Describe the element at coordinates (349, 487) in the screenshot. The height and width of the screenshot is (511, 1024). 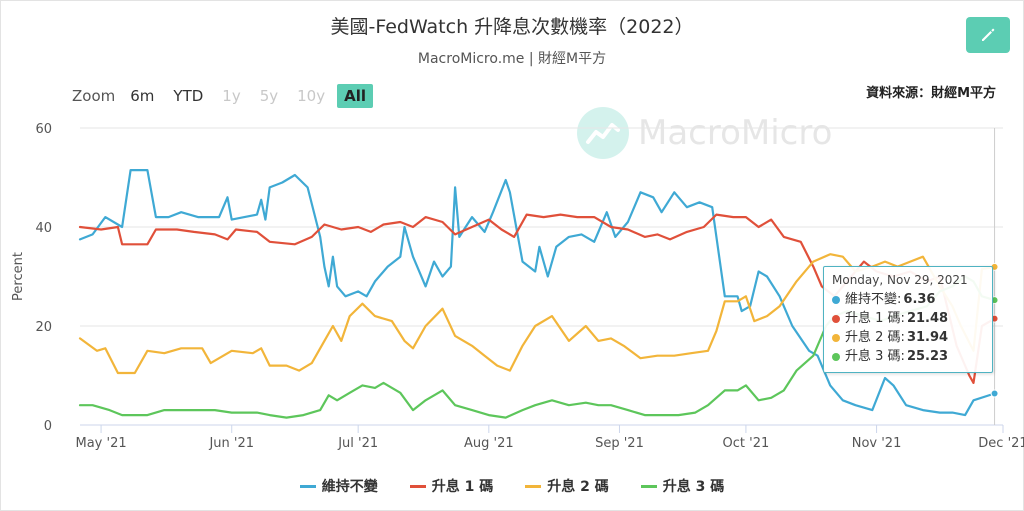
I see `legend-label: 維持不變` at that location.